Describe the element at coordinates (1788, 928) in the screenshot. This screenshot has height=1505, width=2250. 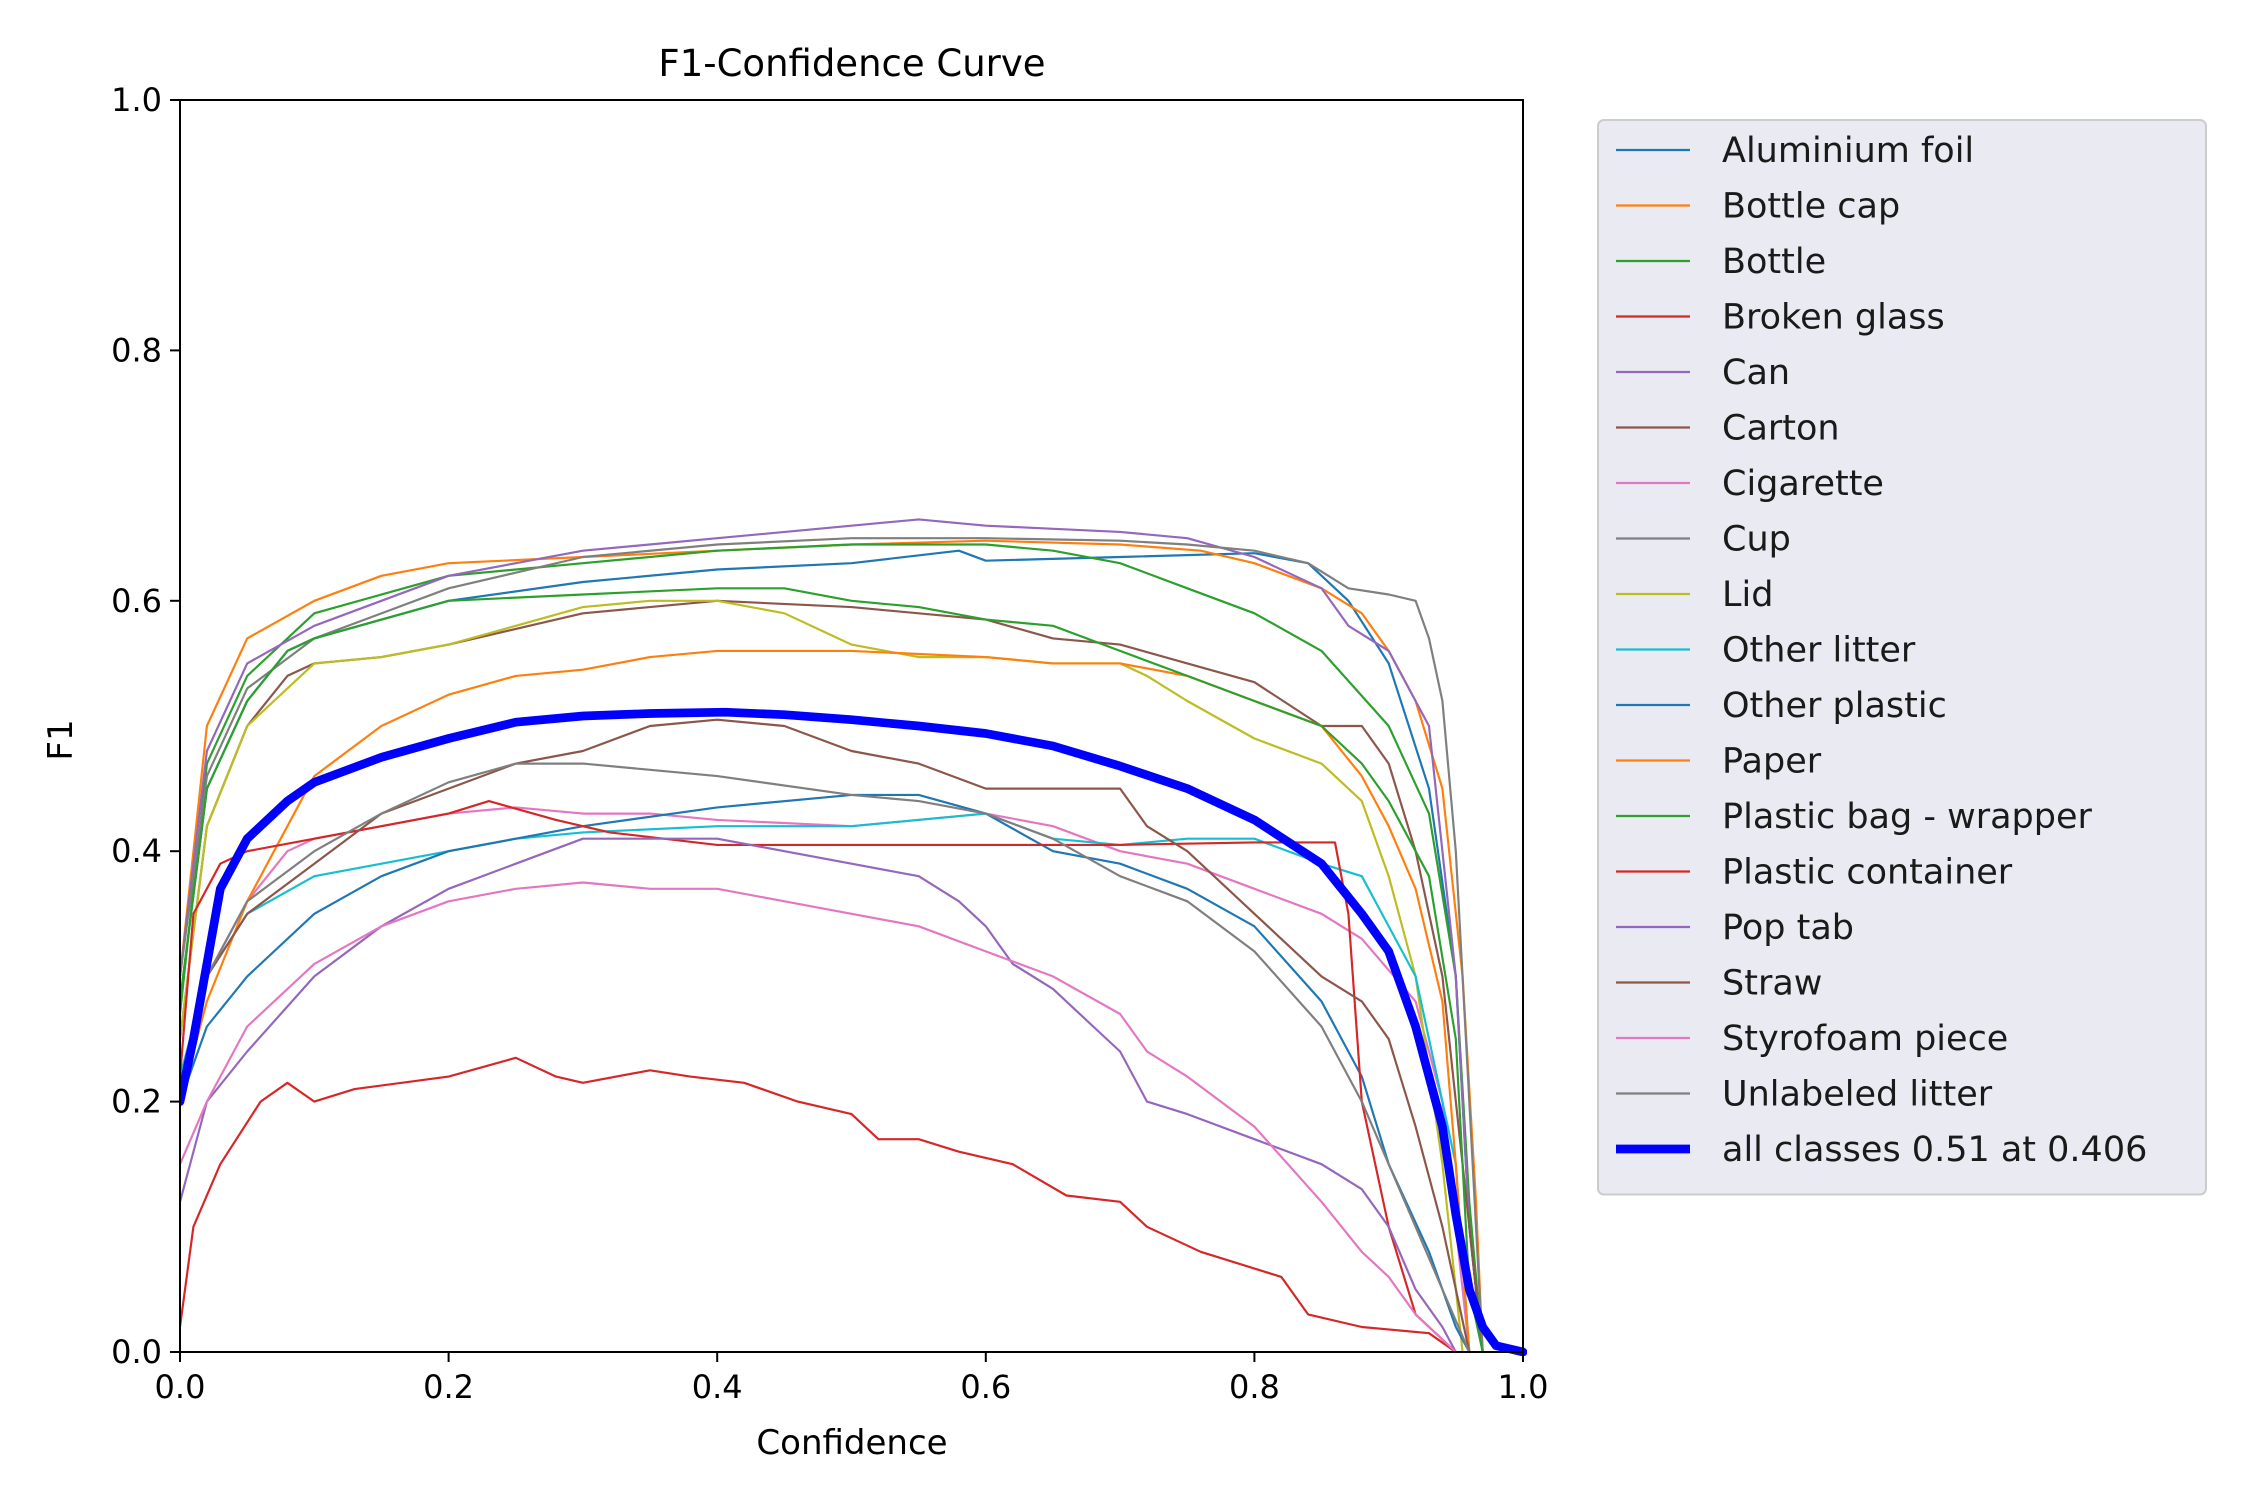
I see `legend-label-pop-tab: Pop tab` at that location.